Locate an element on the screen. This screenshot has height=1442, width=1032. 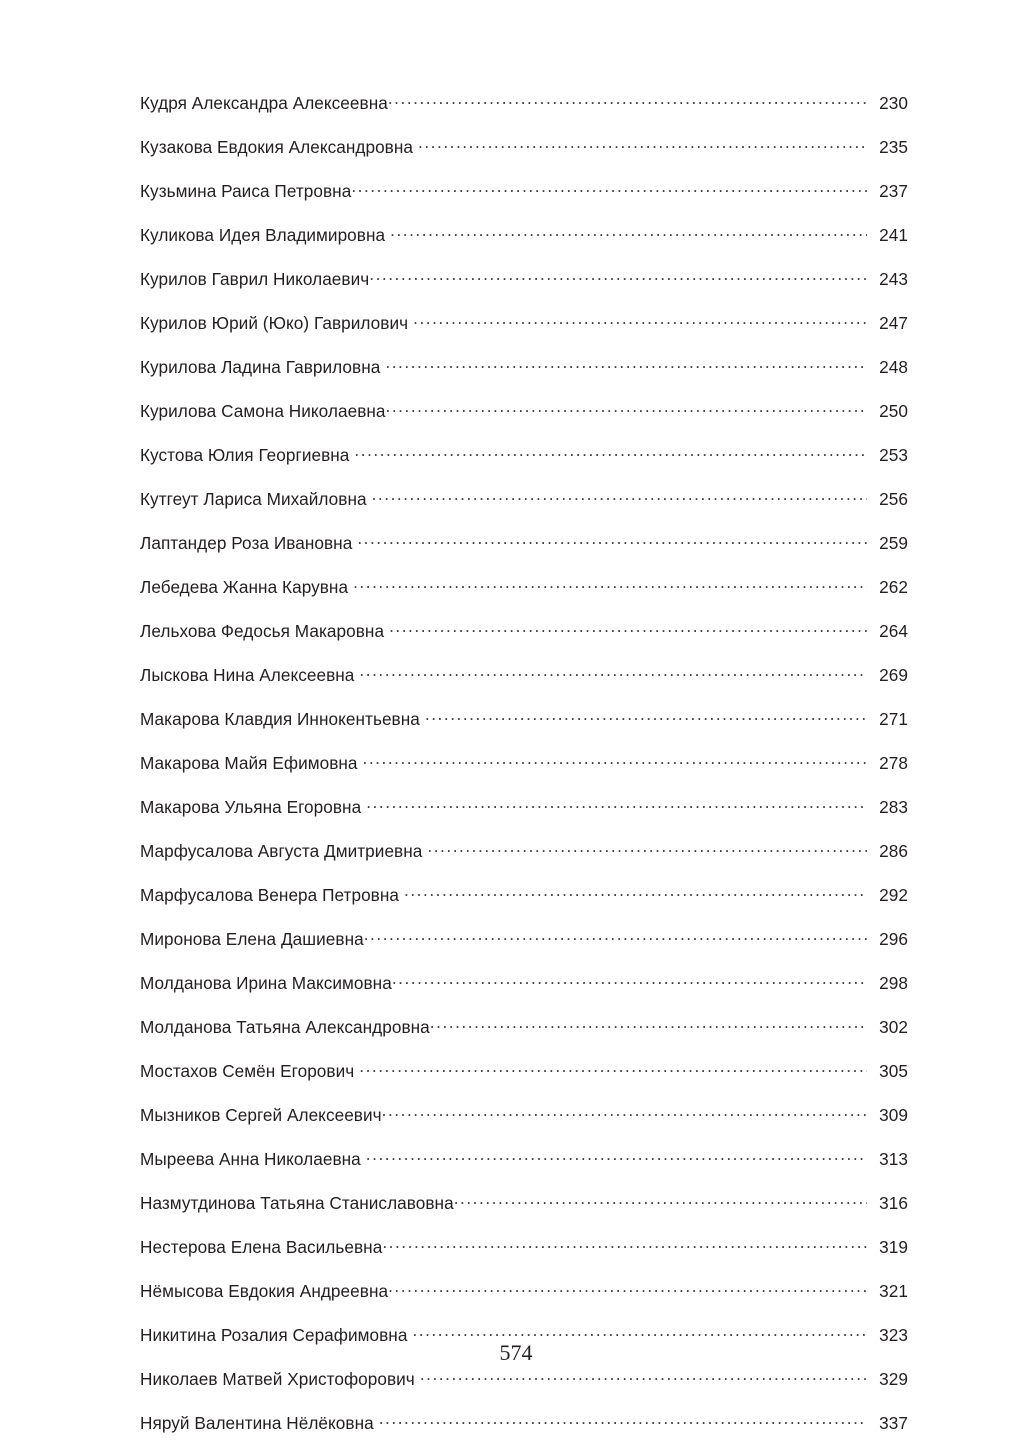
toc-entry-name: Нестерова Елена Васильевна is located at coordinates (261, 1247).